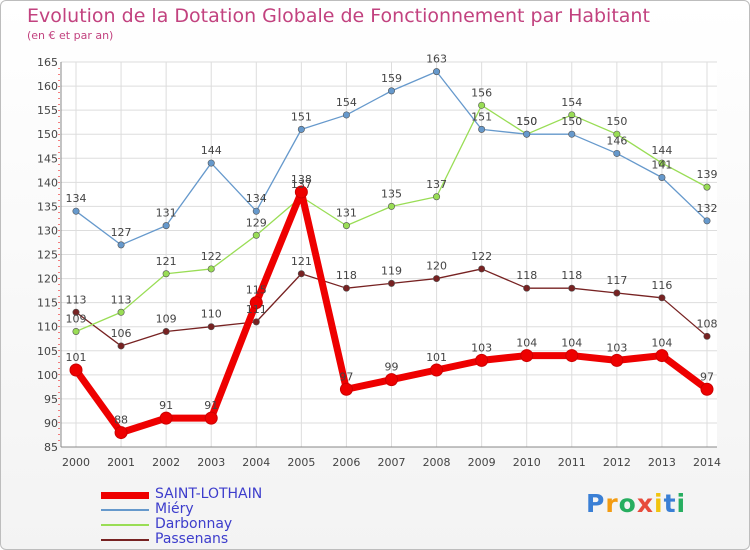 The height and width of the screenshot is (550, 750). Describe the element at coordinates (437, 462) in the screenshot. I see `x-tick-label: 2008` at that location.